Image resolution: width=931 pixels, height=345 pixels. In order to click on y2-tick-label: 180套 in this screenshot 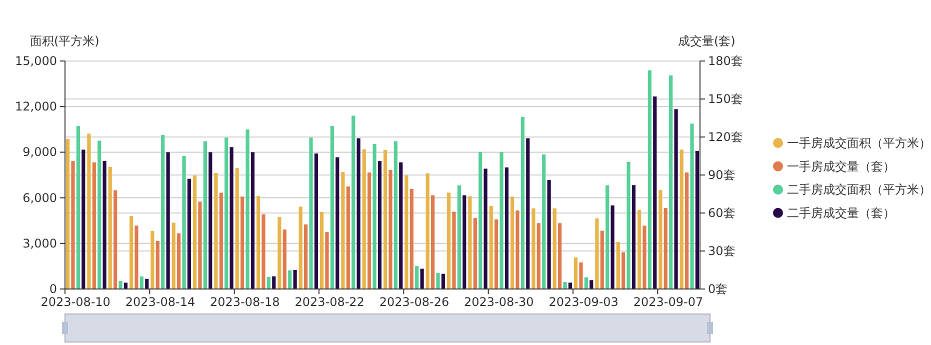, I will do `click(725, 61)`.